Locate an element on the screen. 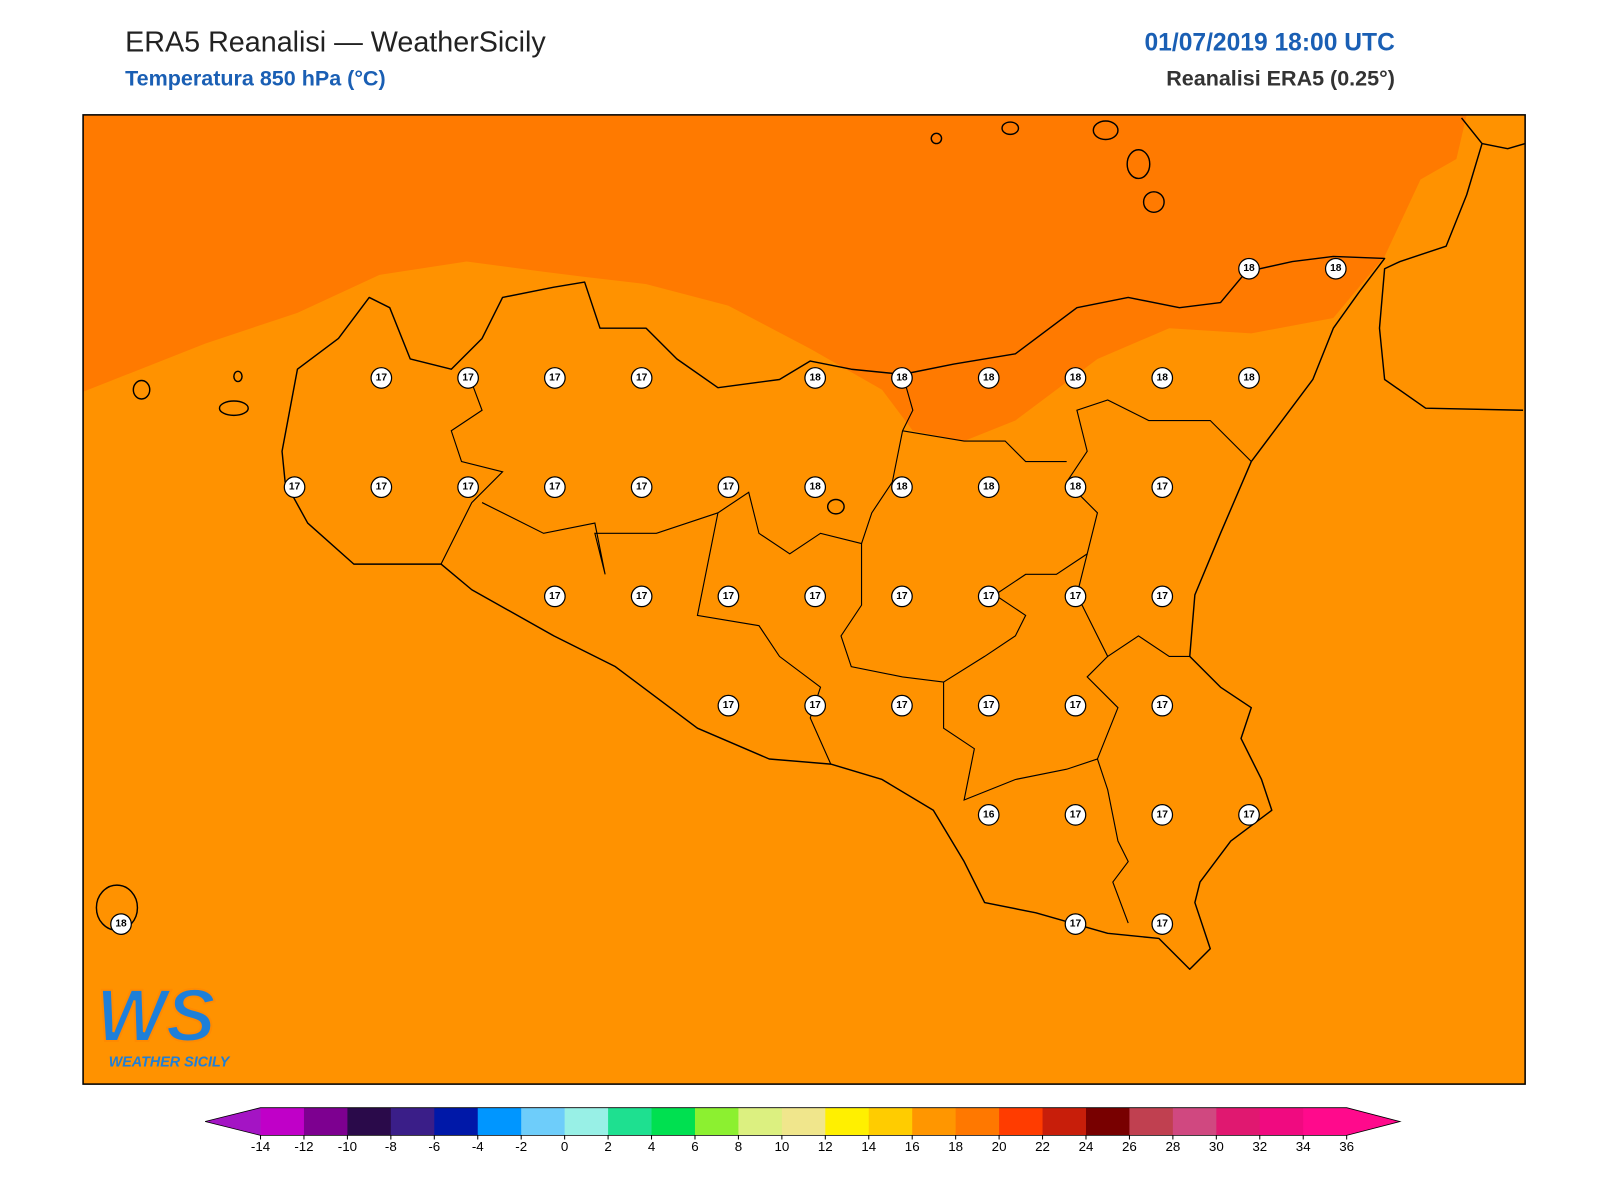 This screenshot has height=1200, width=1600. colorbar-tick-label: 30 is located at coordinates (1216, 1146).